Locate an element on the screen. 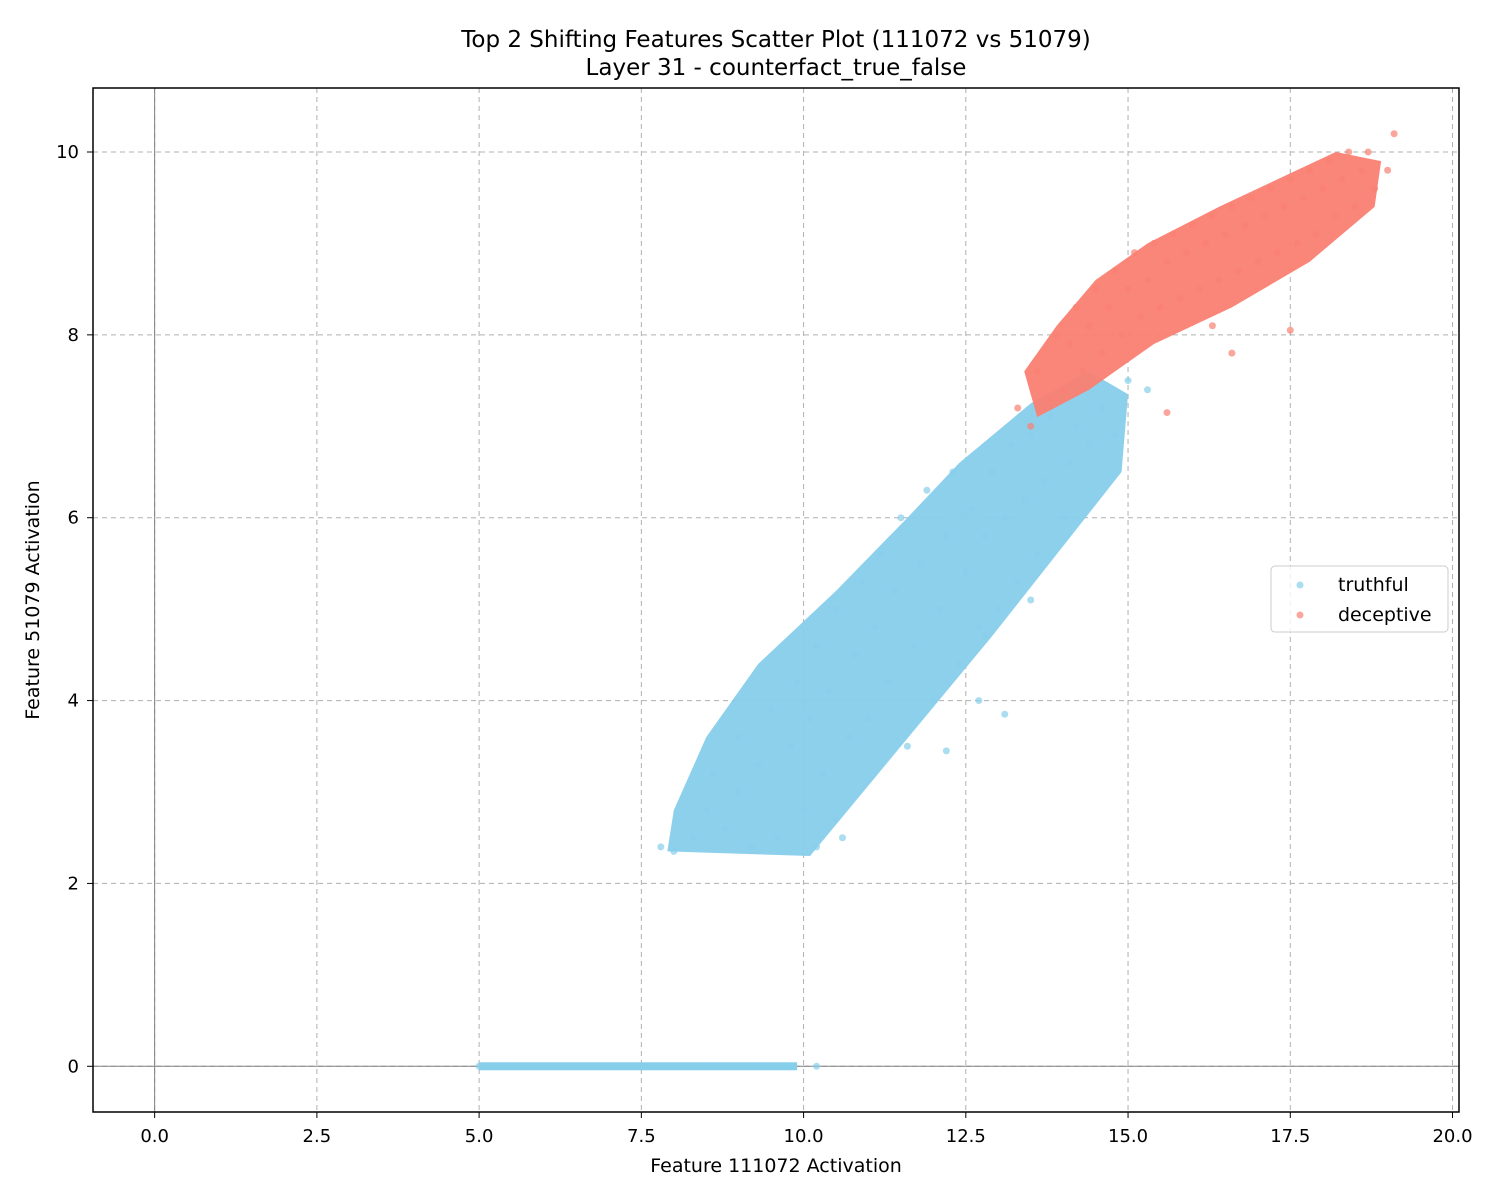 This screenshot has width=1500, height=1200. y-axis-ticks: 0 2 4 6 8 10 is located at coordinates (74, 609).